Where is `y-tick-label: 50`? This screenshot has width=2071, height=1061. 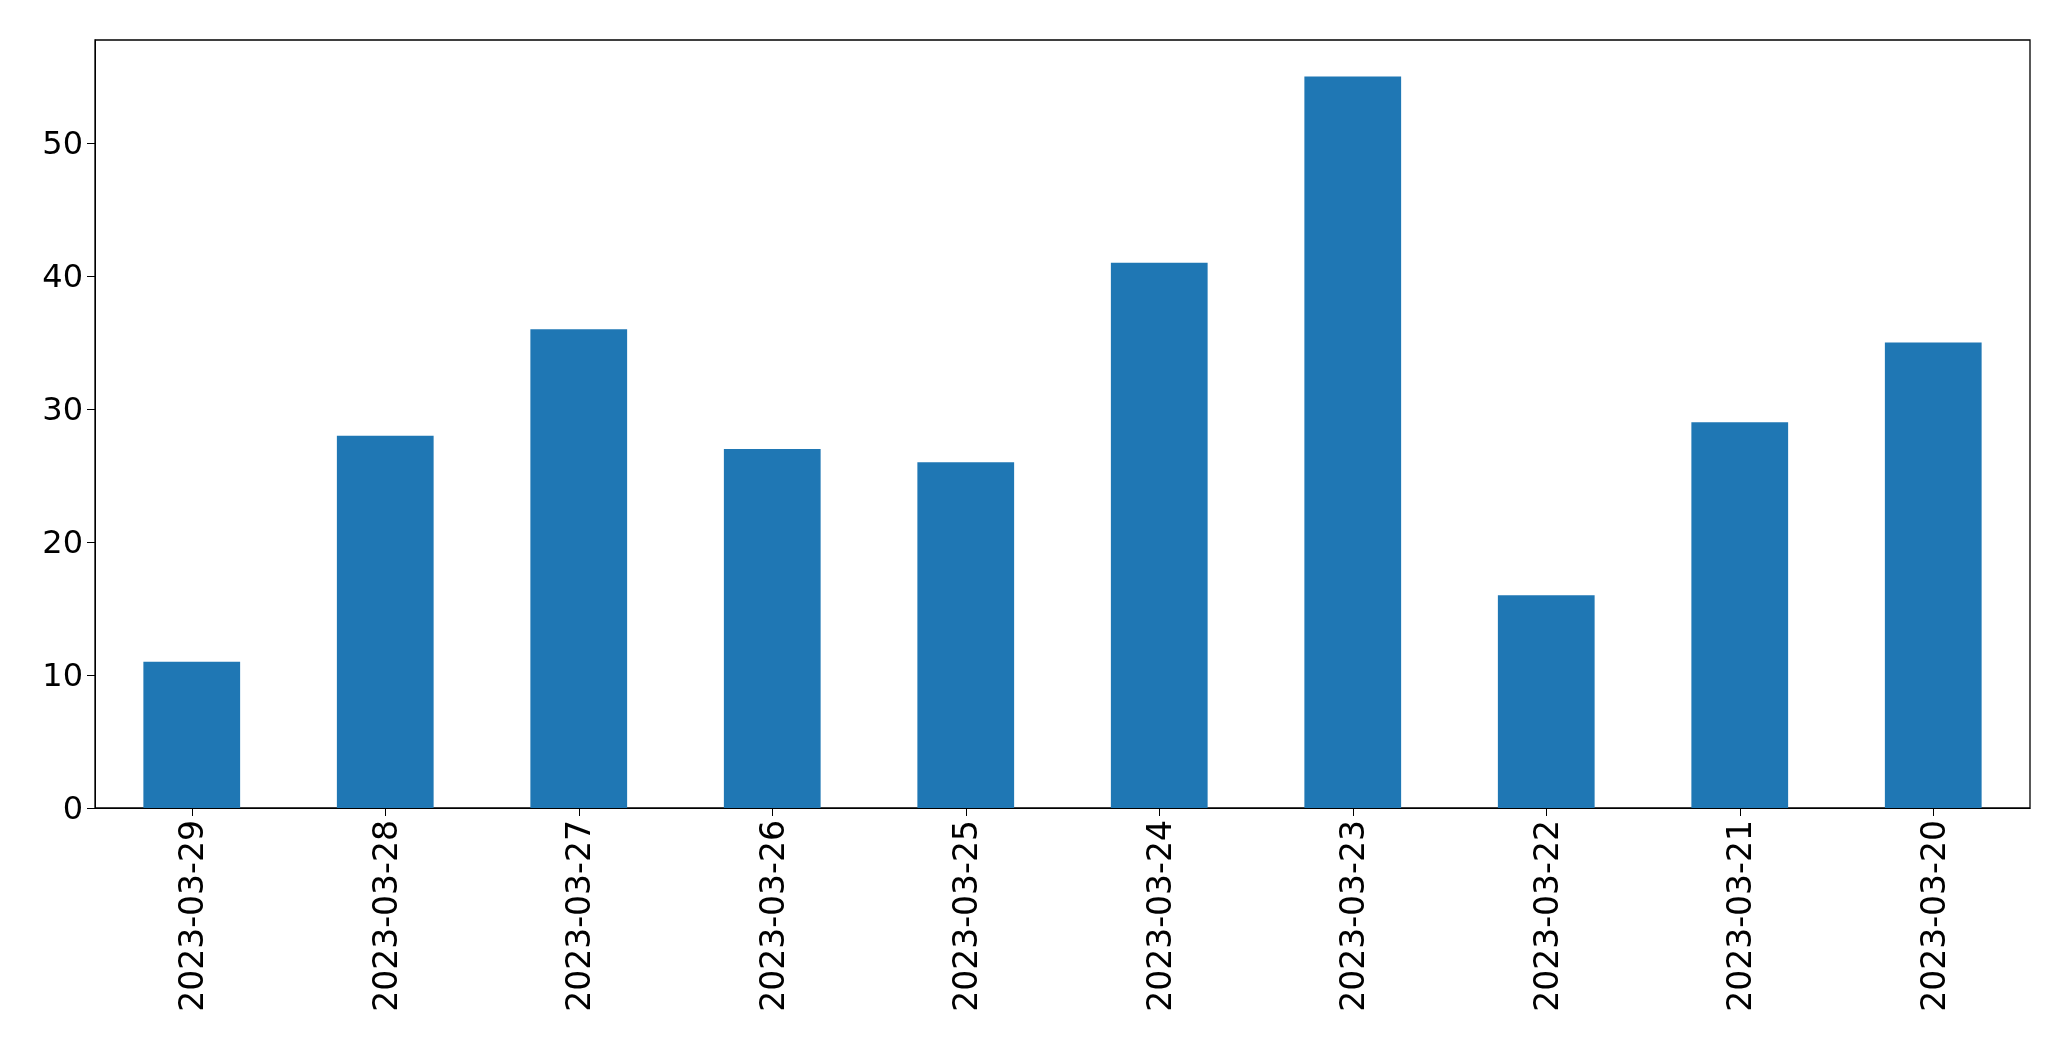
y-tick-label: 50 is located at coordinates (62, 143).